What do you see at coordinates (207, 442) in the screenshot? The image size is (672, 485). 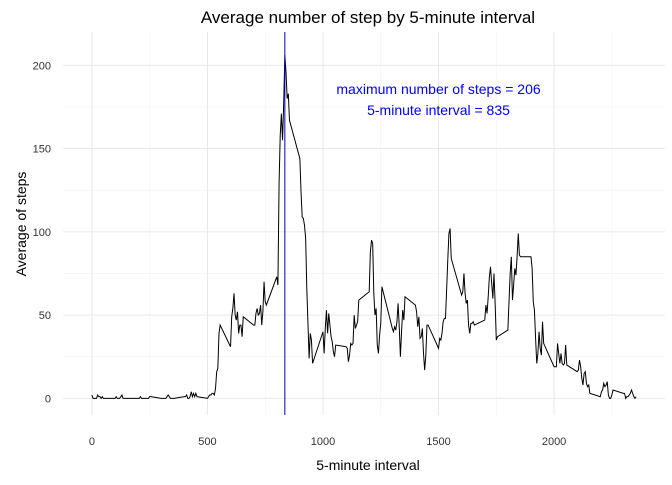 I see `x-tick-label: 500` at bounding box center [207, 442].